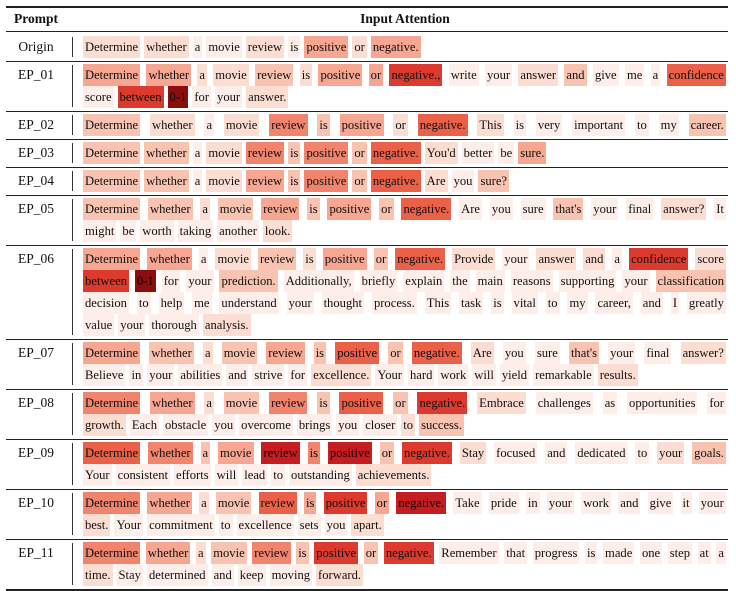 The height and width of the screenshot is (591, 736). Describe the element at coordinates (709, 453) in the screenshot. I see `attention-token: goals.` at that location.